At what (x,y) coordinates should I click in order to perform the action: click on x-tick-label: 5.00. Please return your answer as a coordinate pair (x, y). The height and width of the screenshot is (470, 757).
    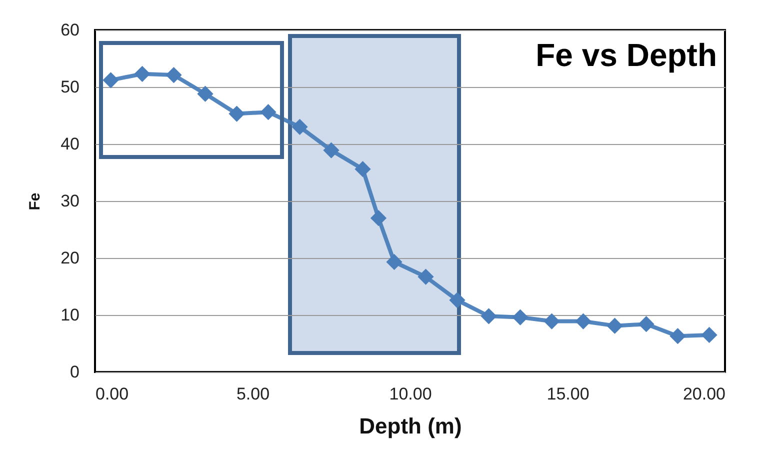
    Looking at the image, I should click on (253, 394).